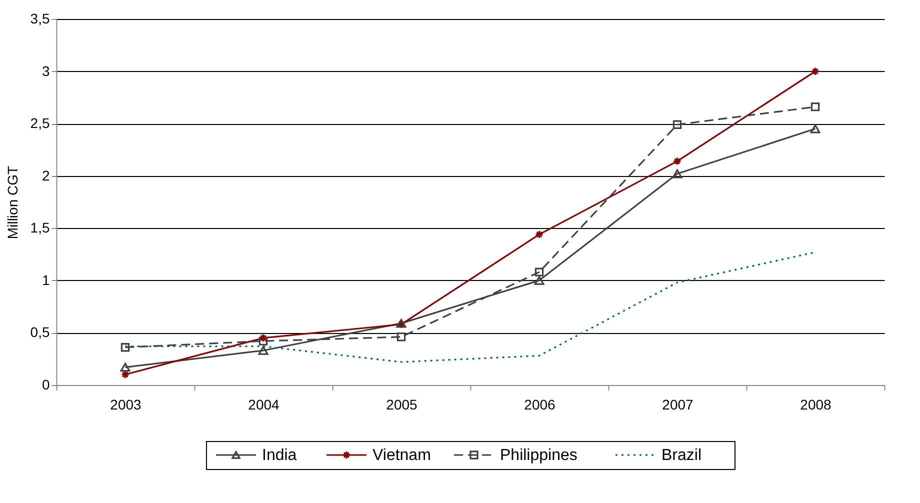 The width and height of the screenshot is (920, 503). Describe the element at coordinates (40, 123) in the screenshot. I see `y-tick-label: 2,5` at that location.